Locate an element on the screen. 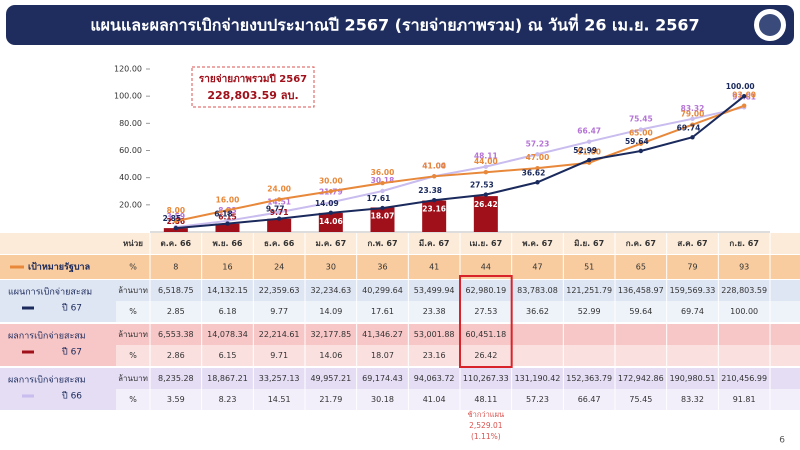 The image size is (800, 450). point-label: 79.00 is located at coordinates (693, 114).